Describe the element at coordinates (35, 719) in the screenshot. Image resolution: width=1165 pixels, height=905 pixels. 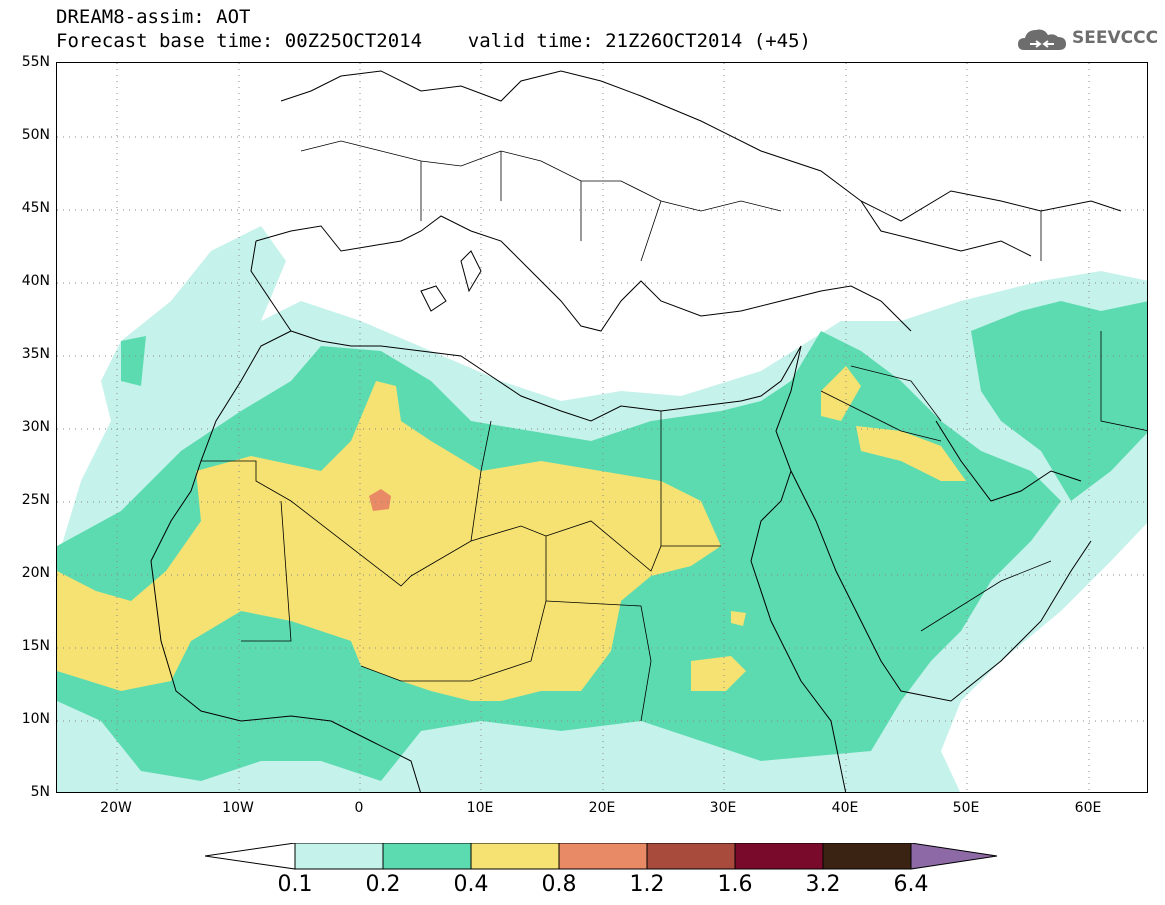
I see `lat-label: 10N` at that location.